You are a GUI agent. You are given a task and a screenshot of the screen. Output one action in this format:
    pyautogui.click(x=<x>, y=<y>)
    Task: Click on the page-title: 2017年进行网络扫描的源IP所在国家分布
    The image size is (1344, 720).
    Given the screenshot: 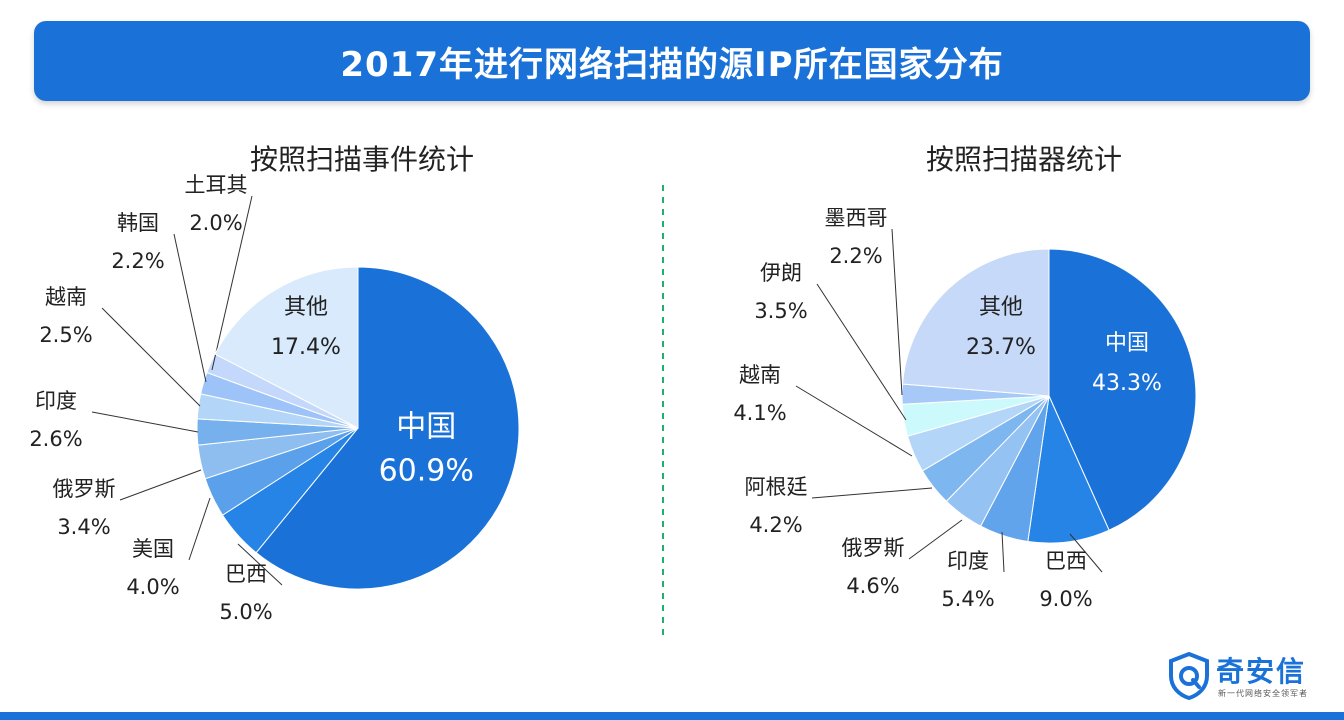 What is the action you would take?
    pyautogui.click(x=672, y=64)
    